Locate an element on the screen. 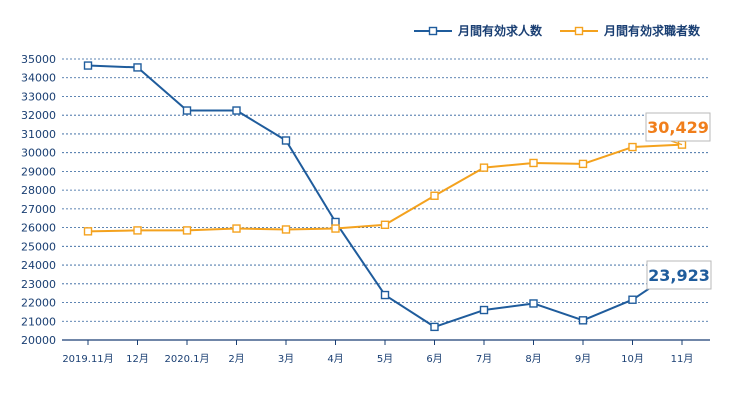 This screenshot has width=740, height=400. y-tick-label: 30000 is located at coordinates (38, 153).